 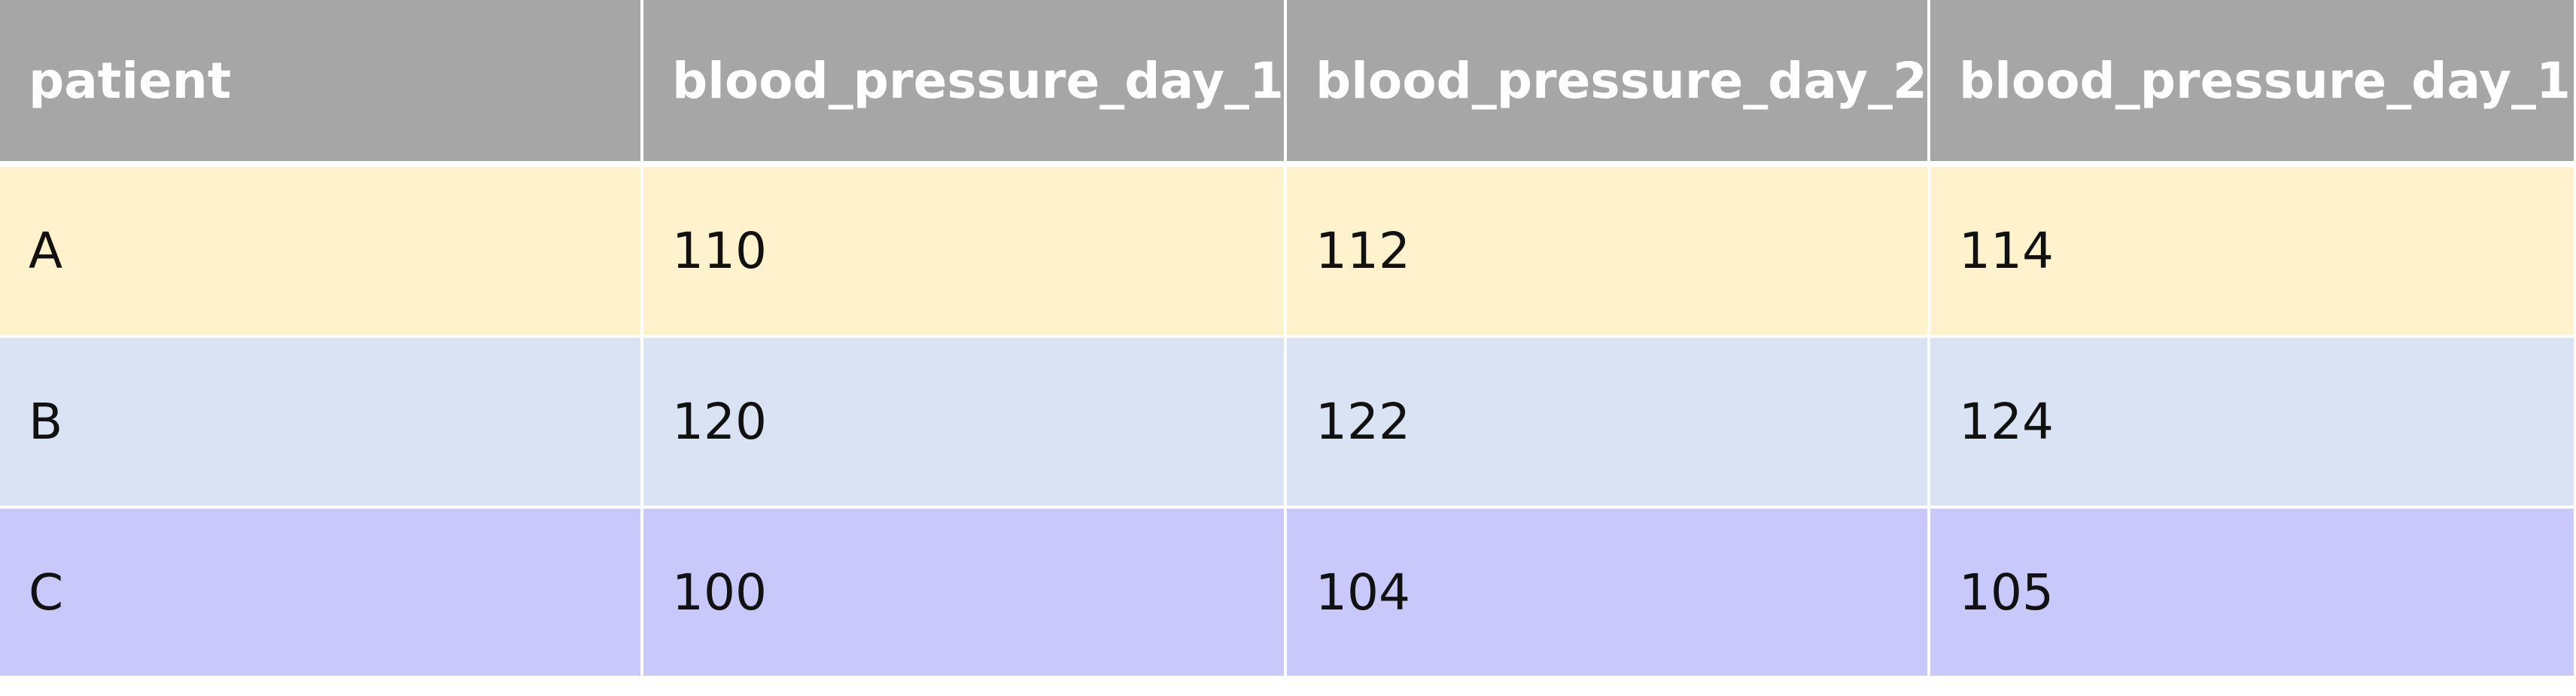 What do you see at coordinates (321, 83) in the screenshot?
I see `column-header-patient: patient` at bounding box center [321, 83].